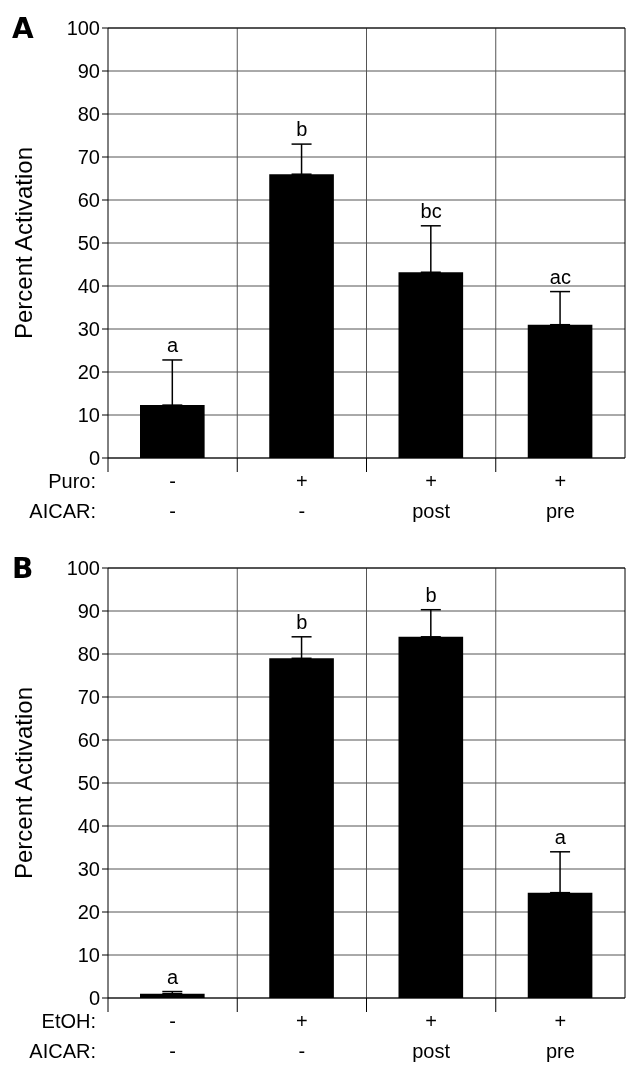 The height and width of the screenshot is (1092, 635). I want to click on x-axis-title: Puro: AICAR:, so click(62, 496).